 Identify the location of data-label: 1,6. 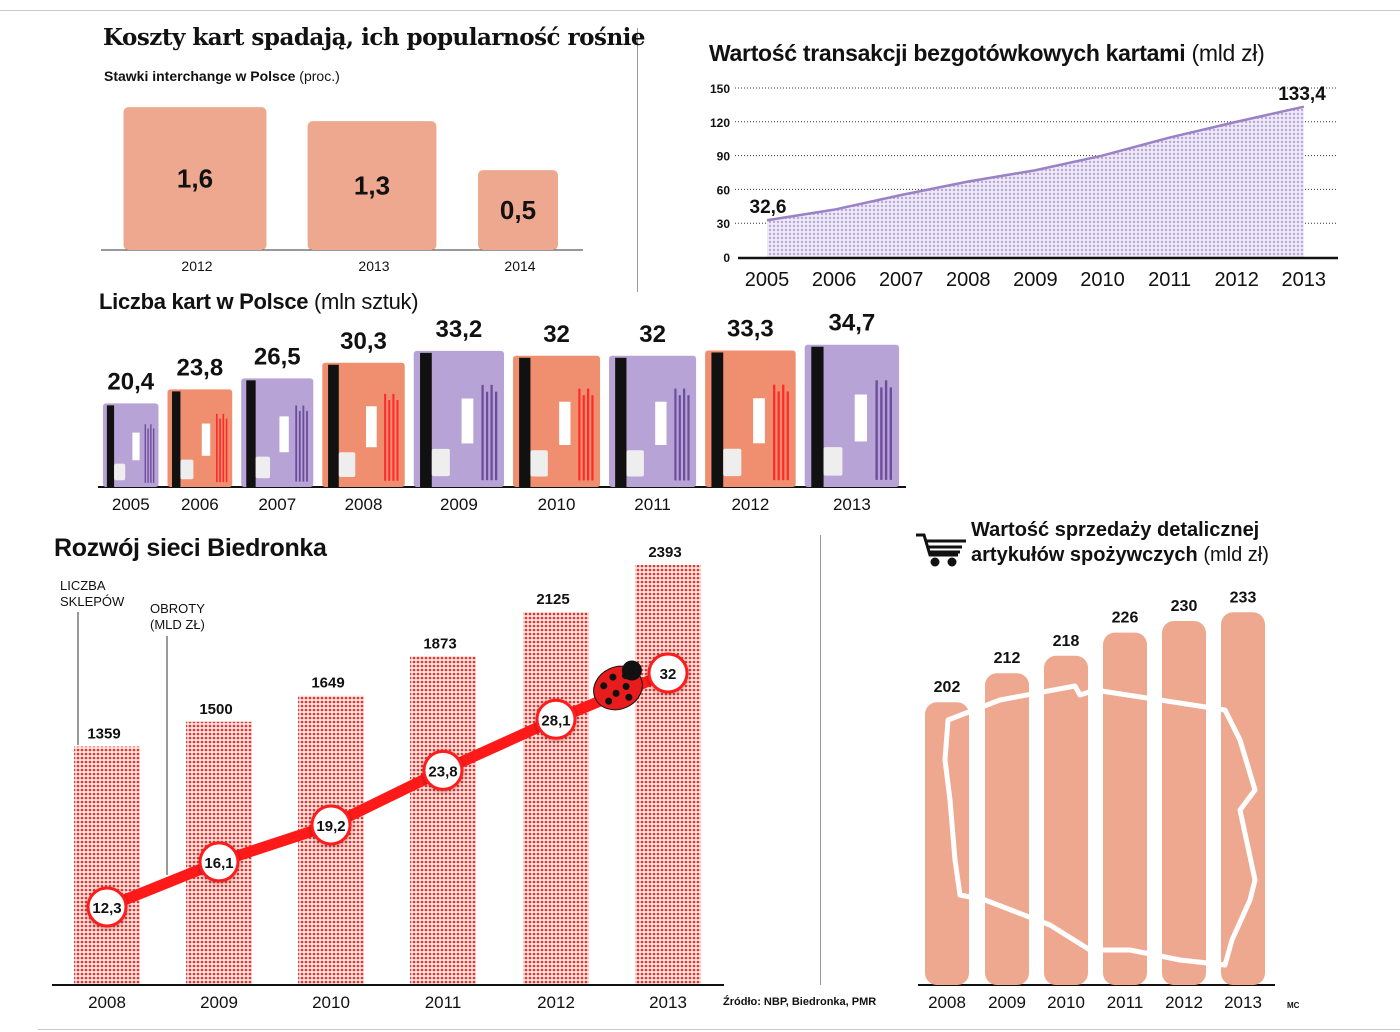
(195, 179).